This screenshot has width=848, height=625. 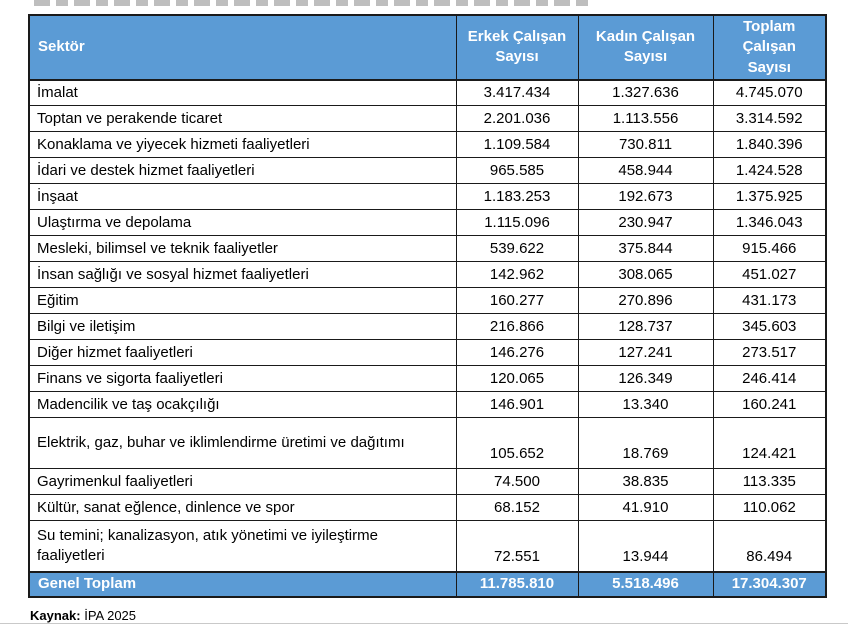 I want to click on total-count-cell: 4.745.070, so click(x=769, y=93).